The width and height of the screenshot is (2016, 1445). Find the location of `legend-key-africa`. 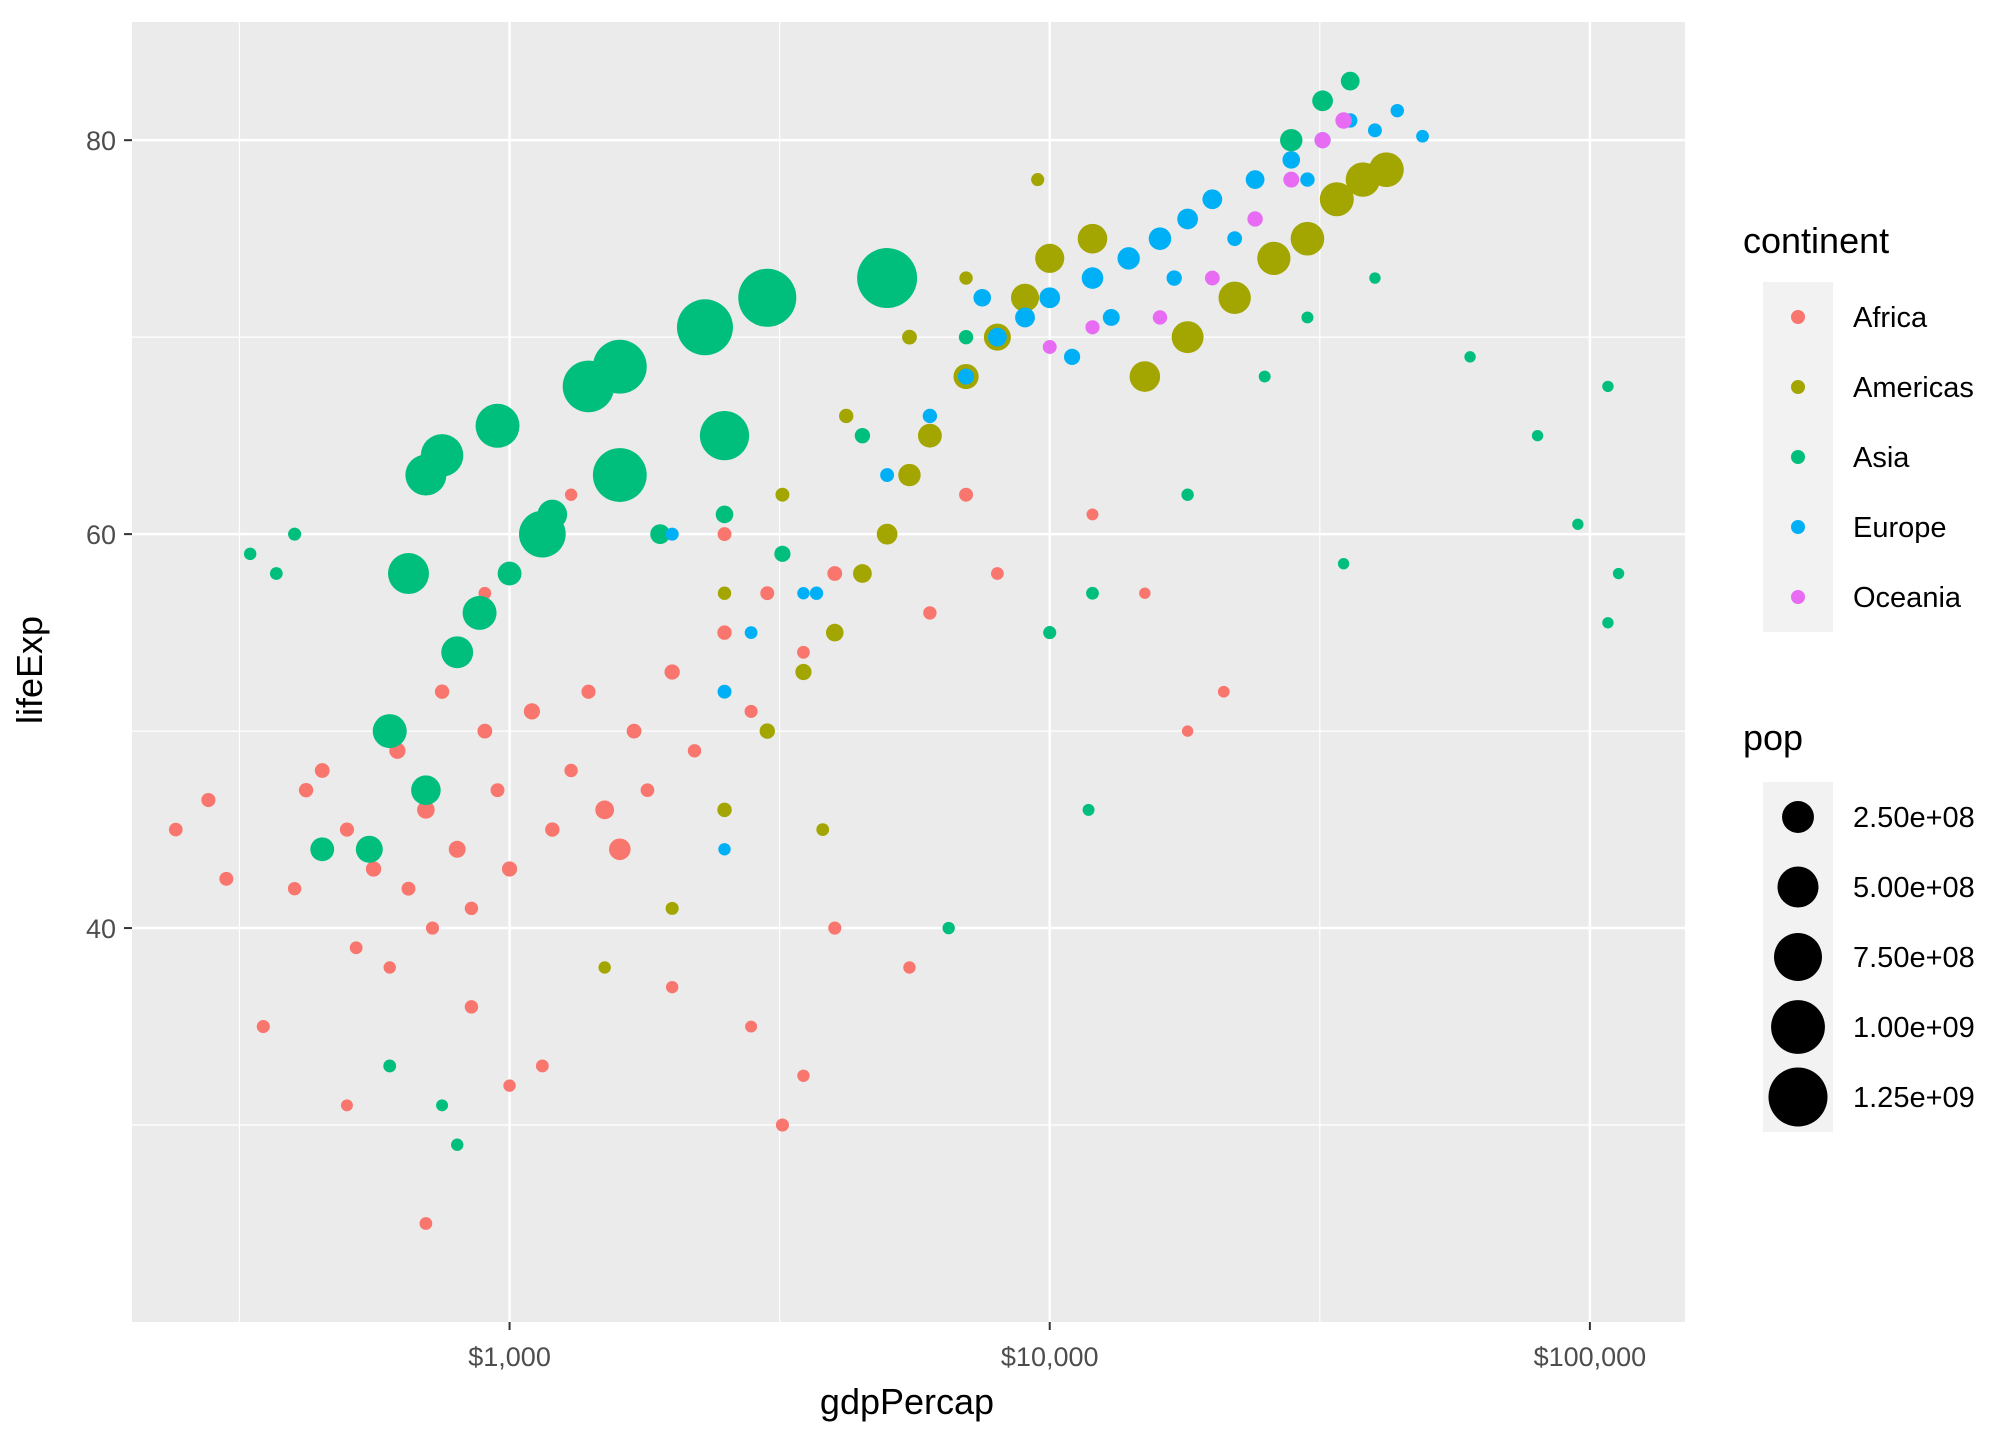

legend-key-africa is located at coordinates (1798, 317).